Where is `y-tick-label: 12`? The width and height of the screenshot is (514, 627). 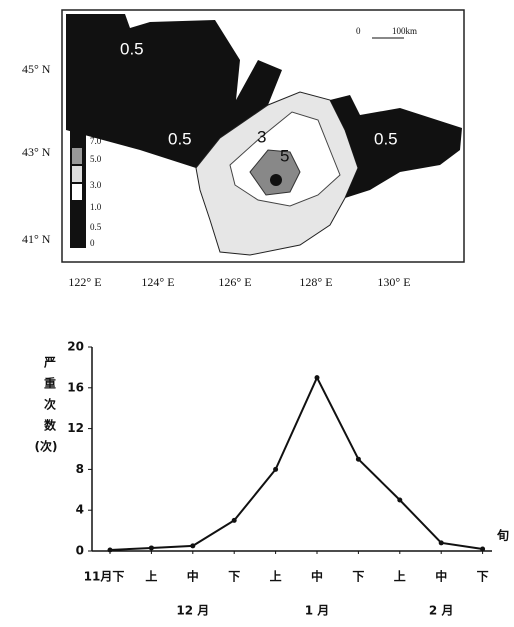
y-tick-label: 12 is located at coordinates (75, 428).